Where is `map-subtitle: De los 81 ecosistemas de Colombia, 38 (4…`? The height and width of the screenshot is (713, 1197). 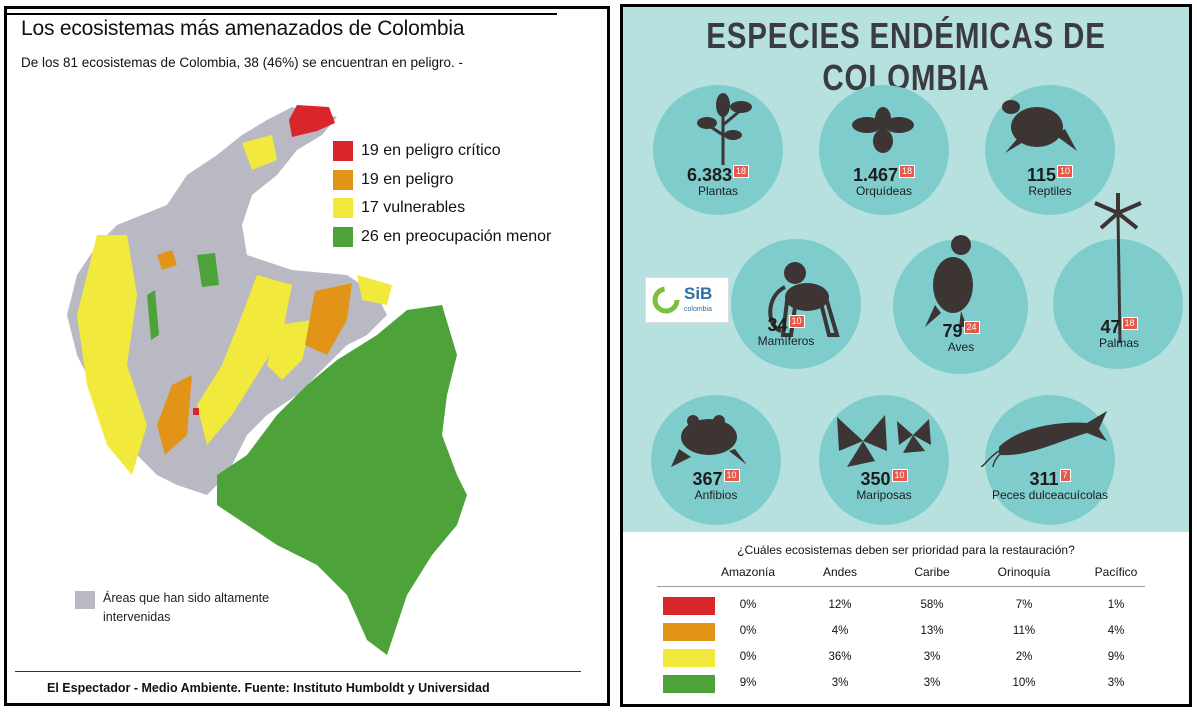
map-subtitle: De los 81 ecosistemas de Colombia, 38 (4… is located at coordinates (242, 62).